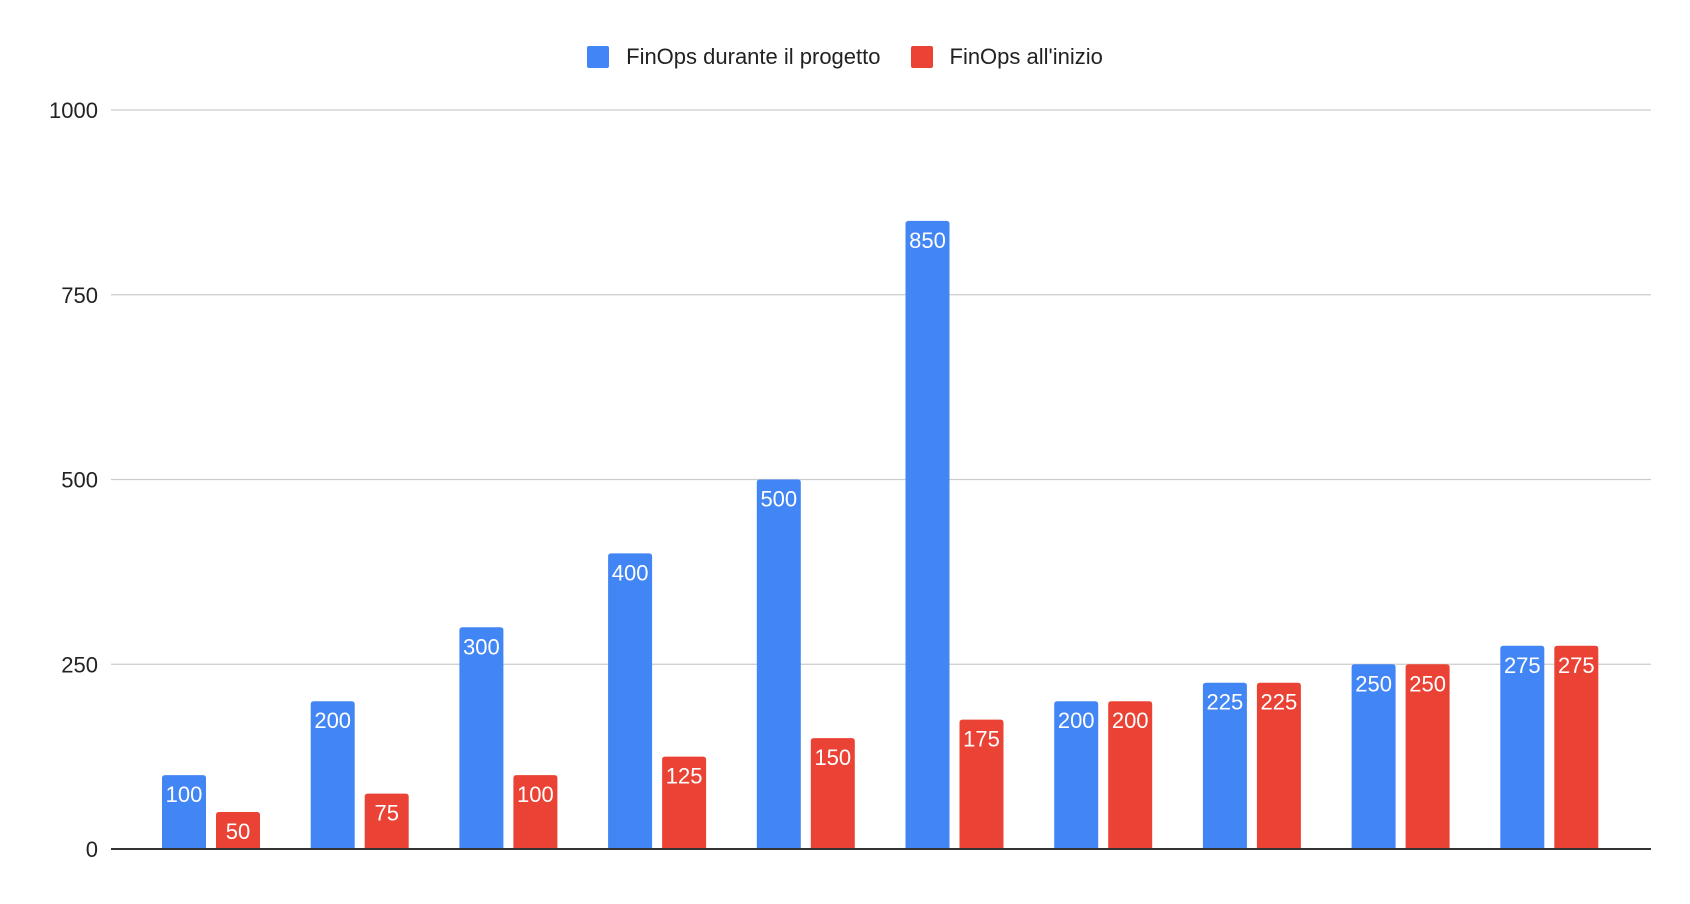 This screenshot has width=1690, height=904. What do you see at coordinates (927, 240) in the screenshot?
I see `data-label: 850` at bounding box center [927, 240].